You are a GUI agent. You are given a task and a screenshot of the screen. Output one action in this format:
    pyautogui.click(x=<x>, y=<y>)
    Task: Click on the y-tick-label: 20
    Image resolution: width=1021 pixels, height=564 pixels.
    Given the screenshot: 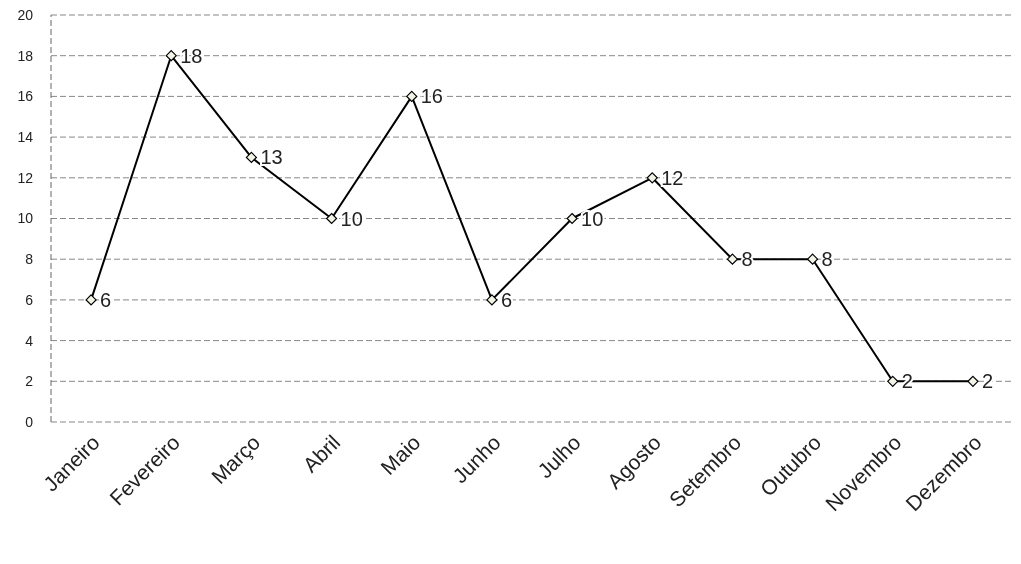 What is the action you would take?
    pyautogui.click(x=25, y=14)
    